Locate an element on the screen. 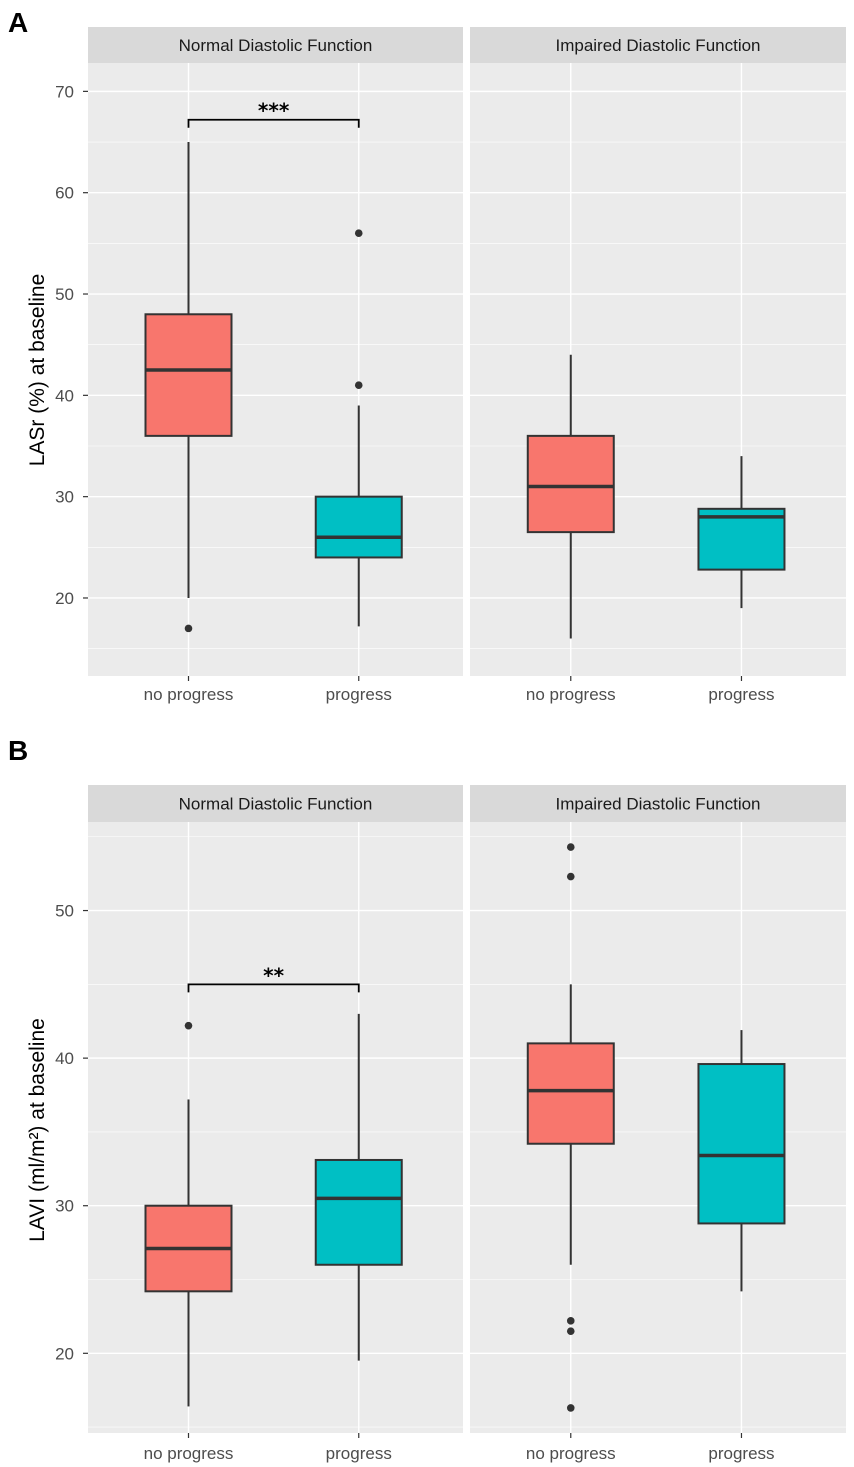 The image size is (854, 1467). y-axis-label: LASr (%) at baseline is located at coordinates (37, 370).